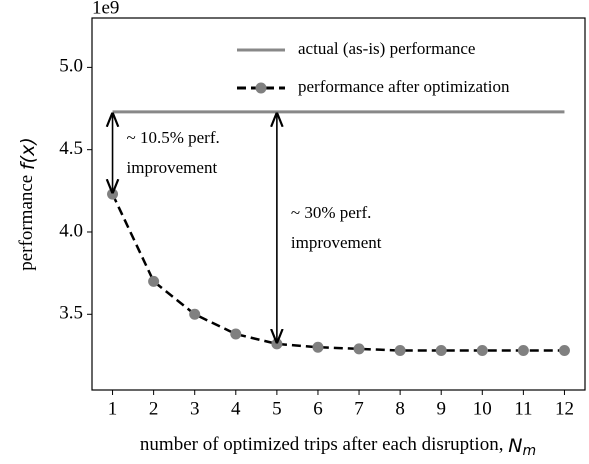 The image size is (589, 464). I want to click on y-tick-label: 3.5, so click(71, 313).